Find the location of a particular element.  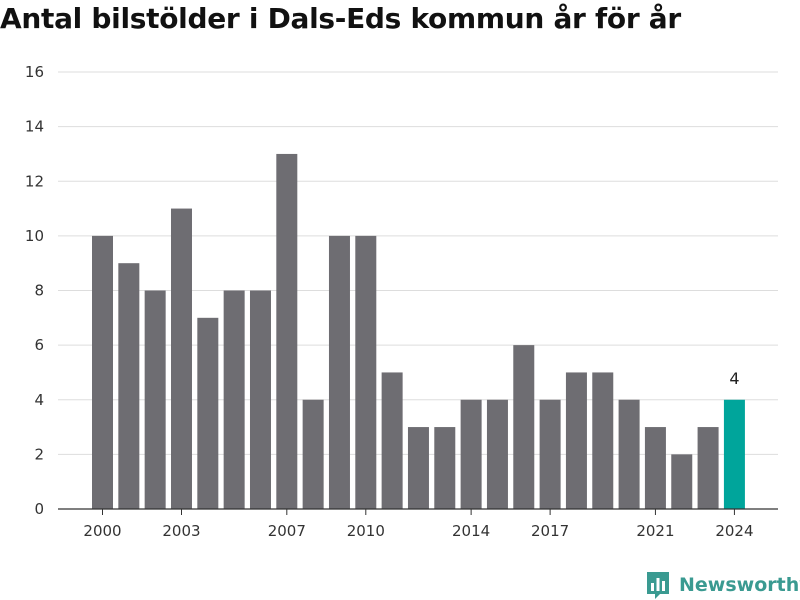

y-axis-tick-labels: 0 2 4 6 8 10 12 14 16 is located at coordinates (34, 290).